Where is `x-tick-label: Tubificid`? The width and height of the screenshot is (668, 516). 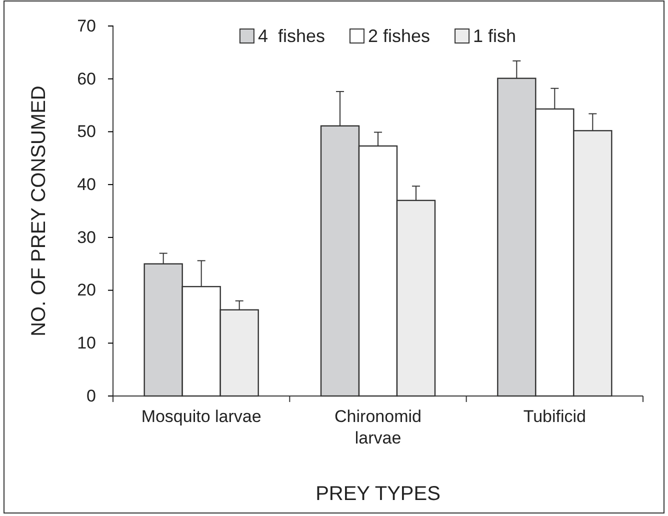 x-tick-label: Tubificid is located at coordinates (554, 416).